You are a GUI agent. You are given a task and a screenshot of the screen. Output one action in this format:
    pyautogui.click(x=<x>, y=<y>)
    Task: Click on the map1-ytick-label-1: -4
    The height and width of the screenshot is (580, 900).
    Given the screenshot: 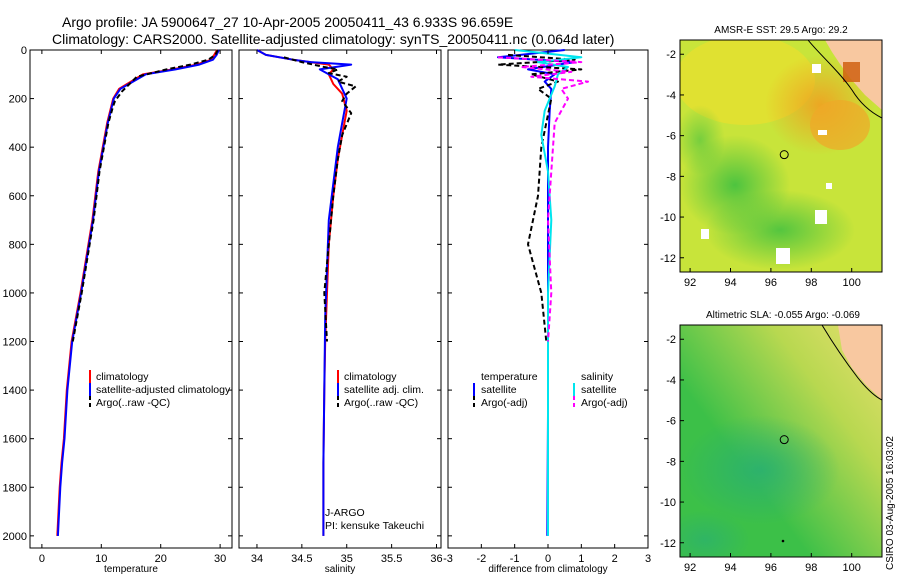 What is the action you would take?
    pyautogui.click(x=671, y=96)
    